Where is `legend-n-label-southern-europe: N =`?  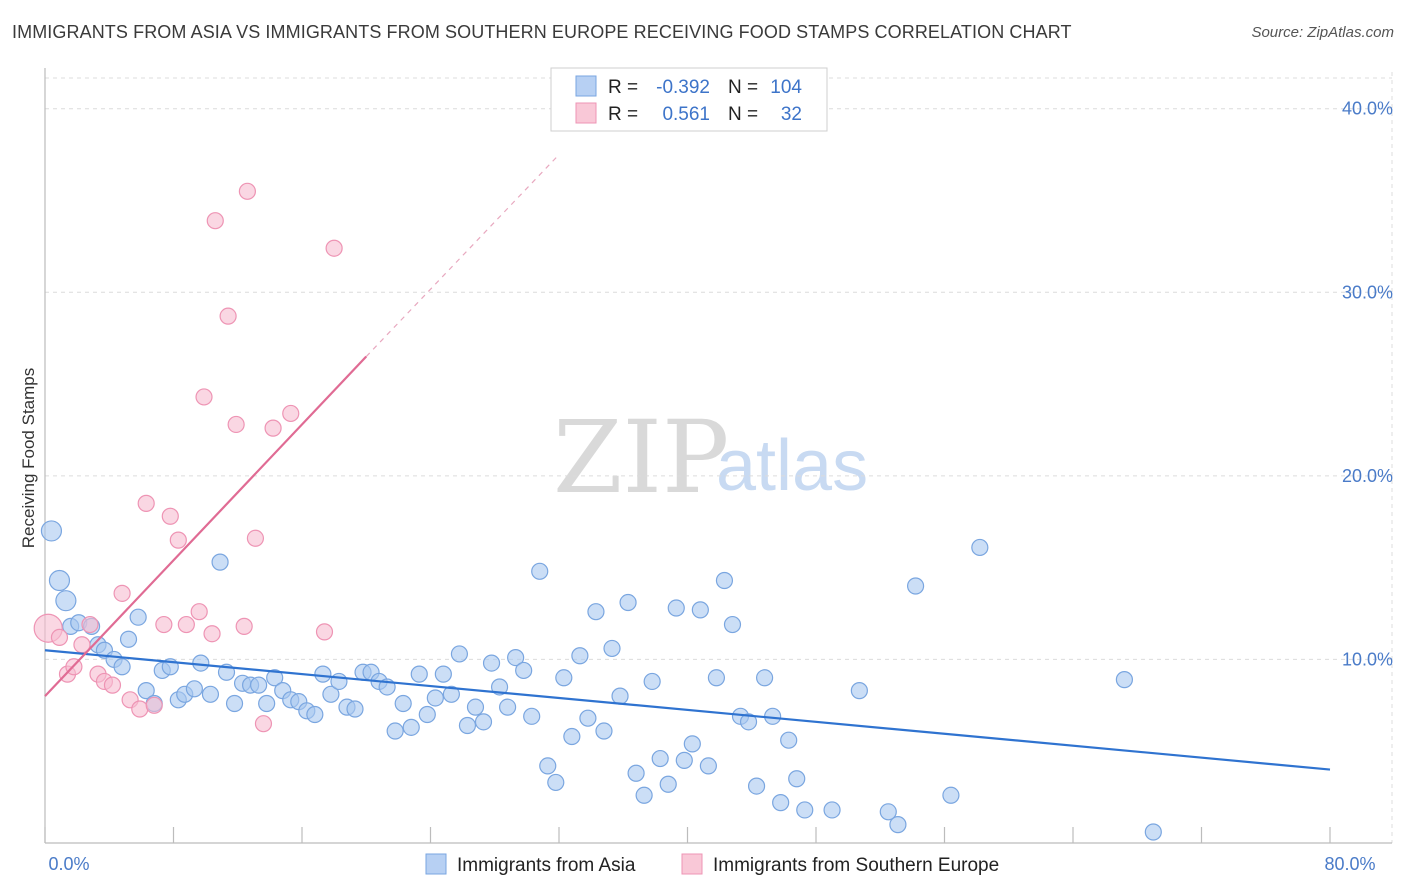
legend-n-label-southern-europe: N = is located at coordinates (743, 114).